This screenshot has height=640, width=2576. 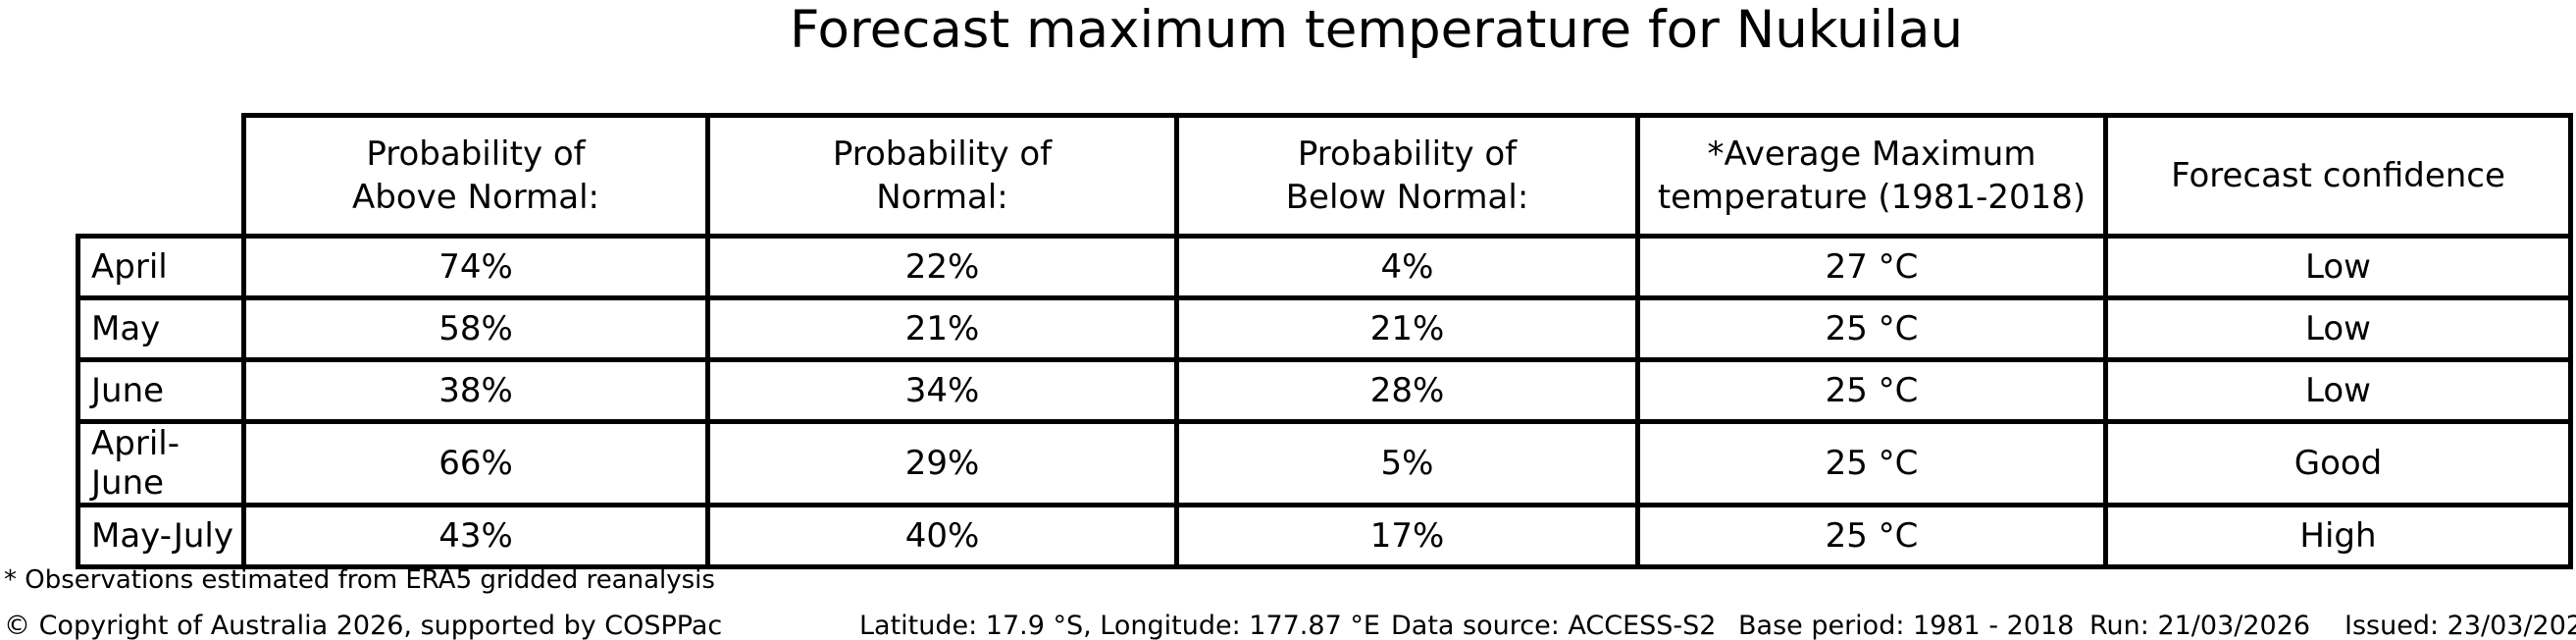 I want to click on cell-above-normal: 66%, so click(x=475, y=463).